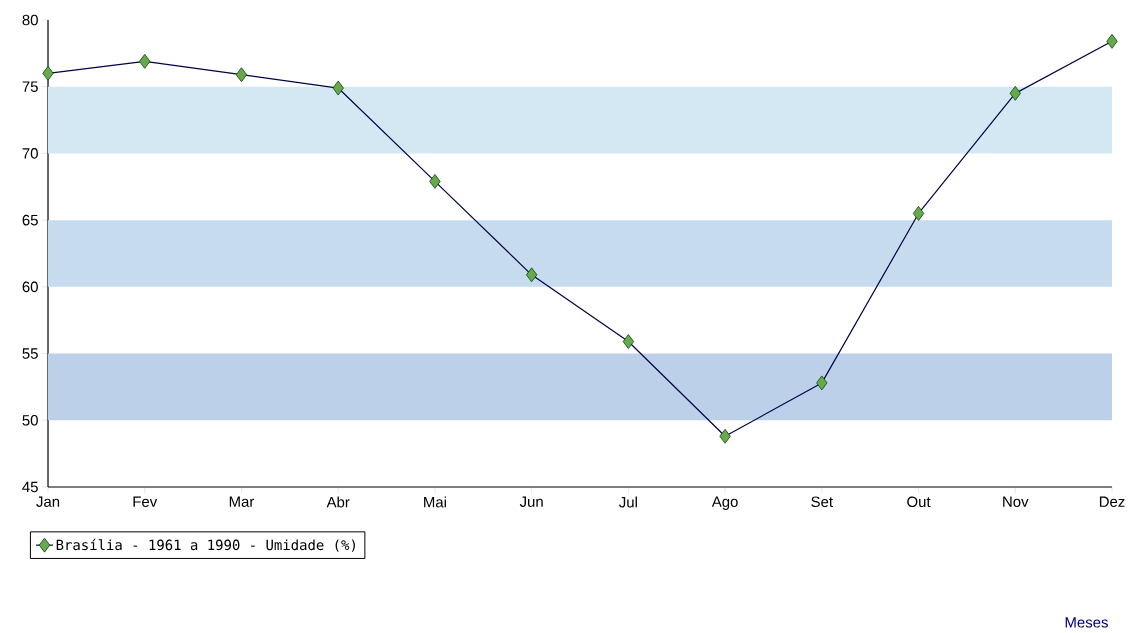 This screenshot has height=633, width=1138. What do you see at coordinates (30, 487) in the screenshot?
I see `y-tick-label: 45` at bounding box center [30, 487].